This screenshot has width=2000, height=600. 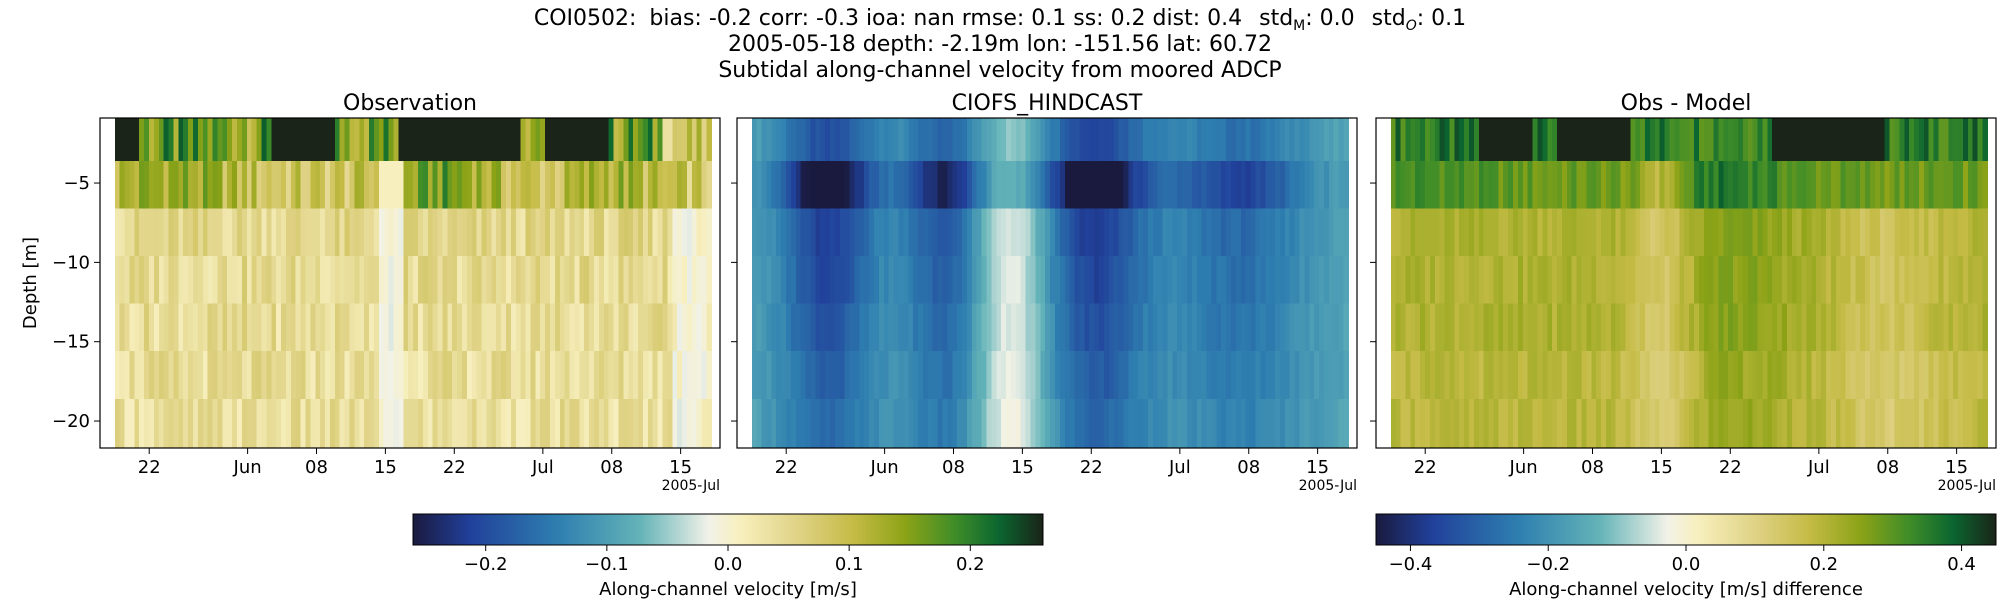 I want to click on std-m-subscript: M, so click(x=1299, y=26).